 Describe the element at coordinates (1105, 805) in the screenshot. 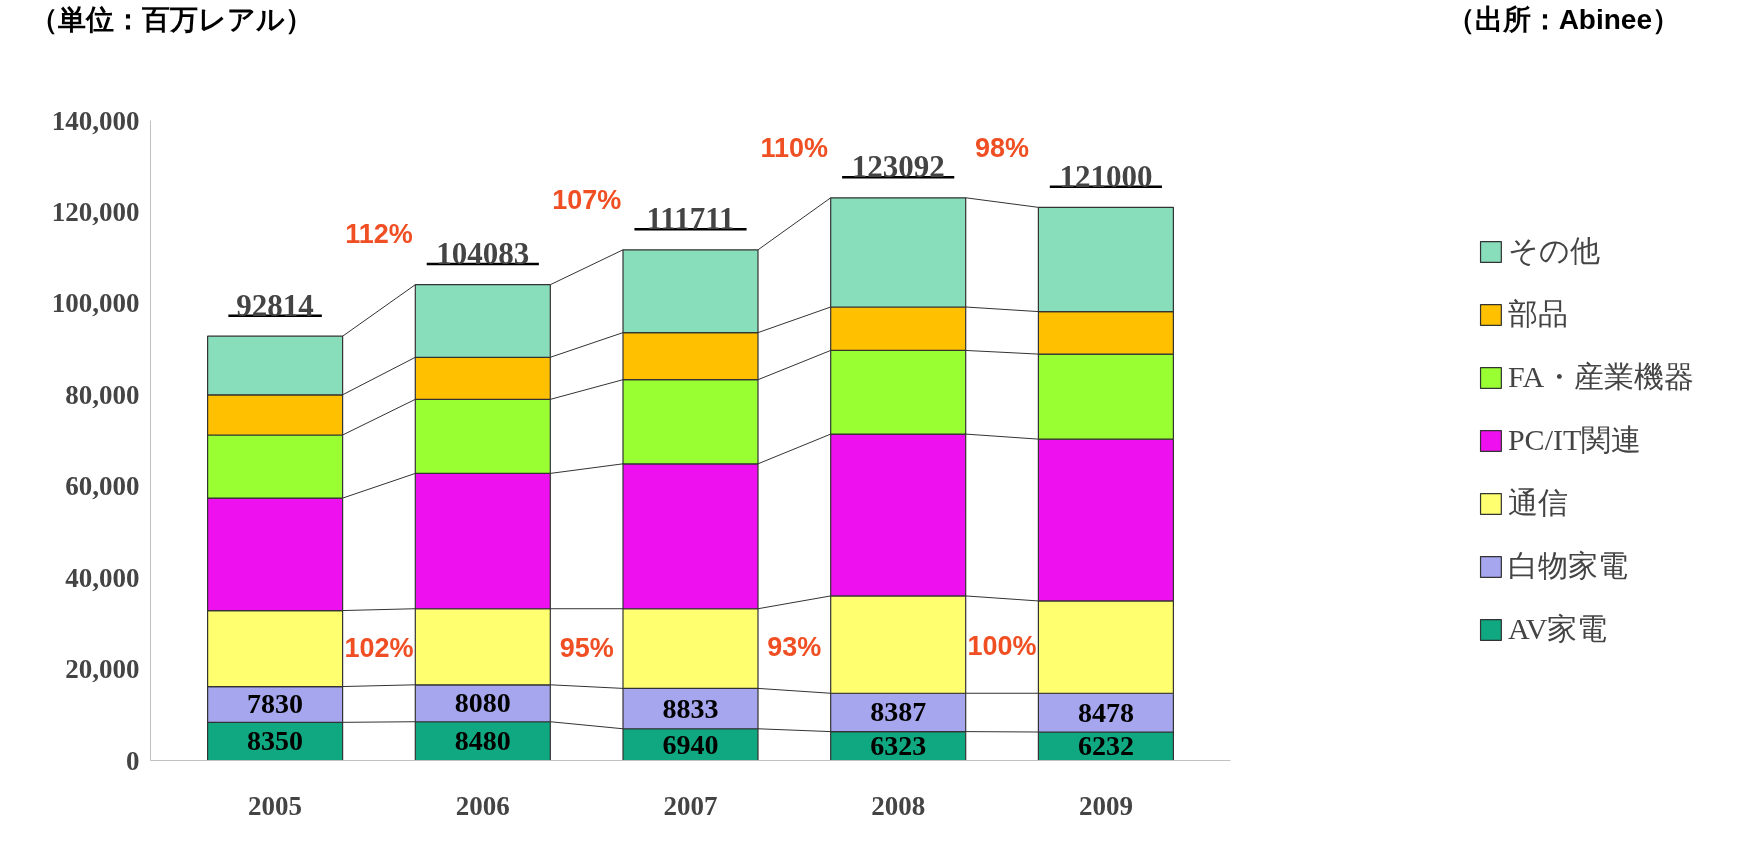

I see `x-tick-label: 2009` at that location.